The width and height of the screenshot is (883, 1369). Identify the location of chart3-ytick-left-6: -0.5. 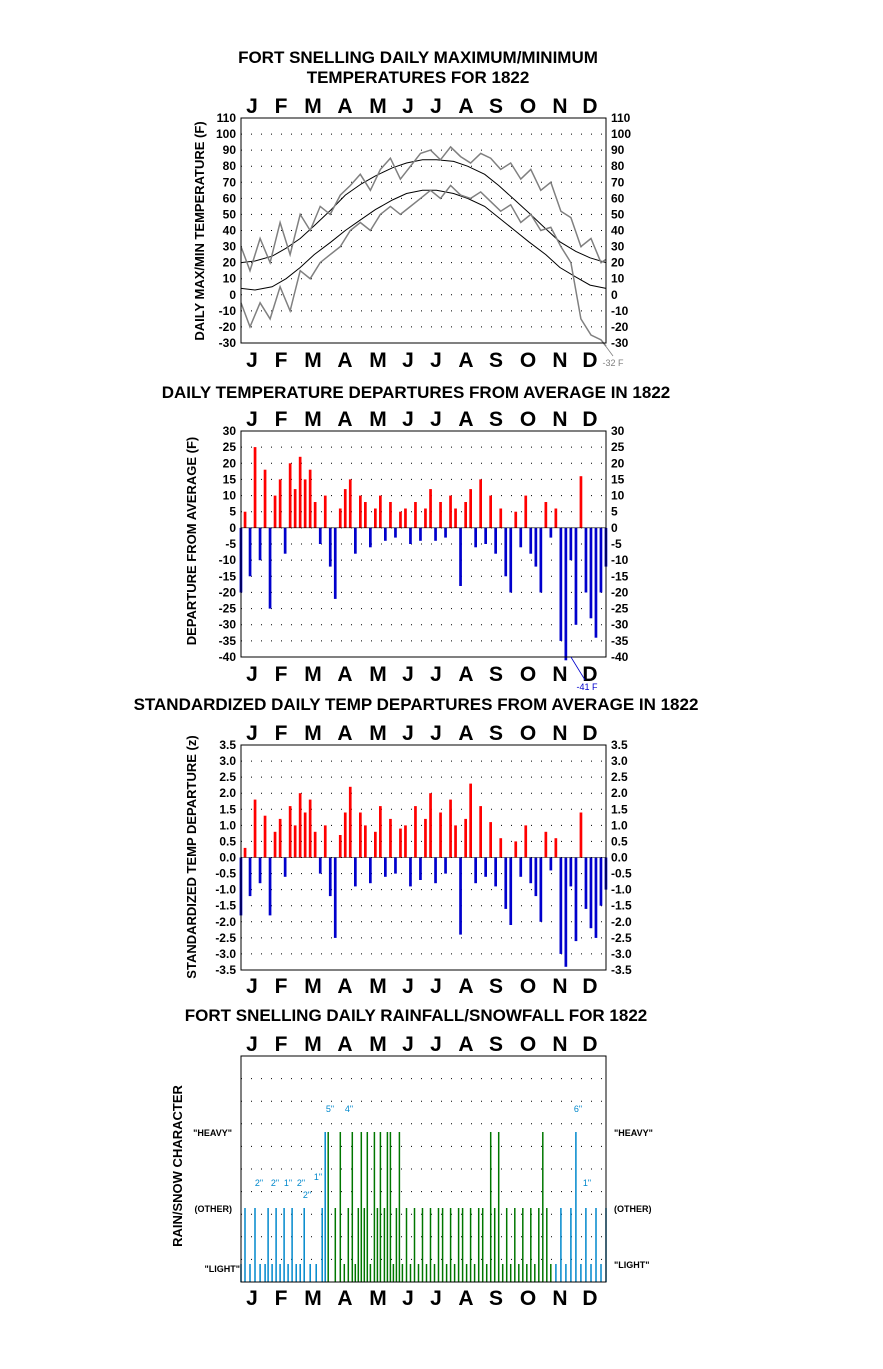
(225, 874).